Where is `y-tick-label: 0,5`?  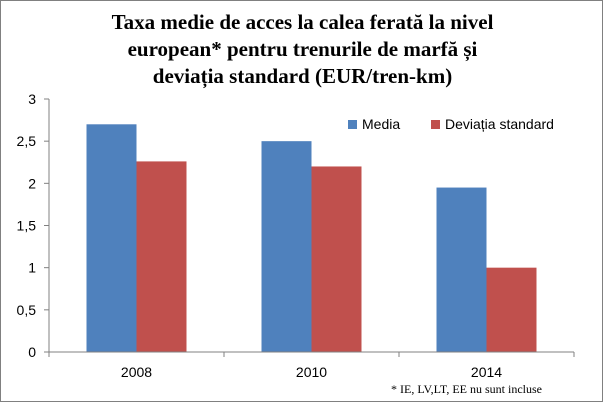 y-tick-label: 0,5 is located at coordinates (27, 310).